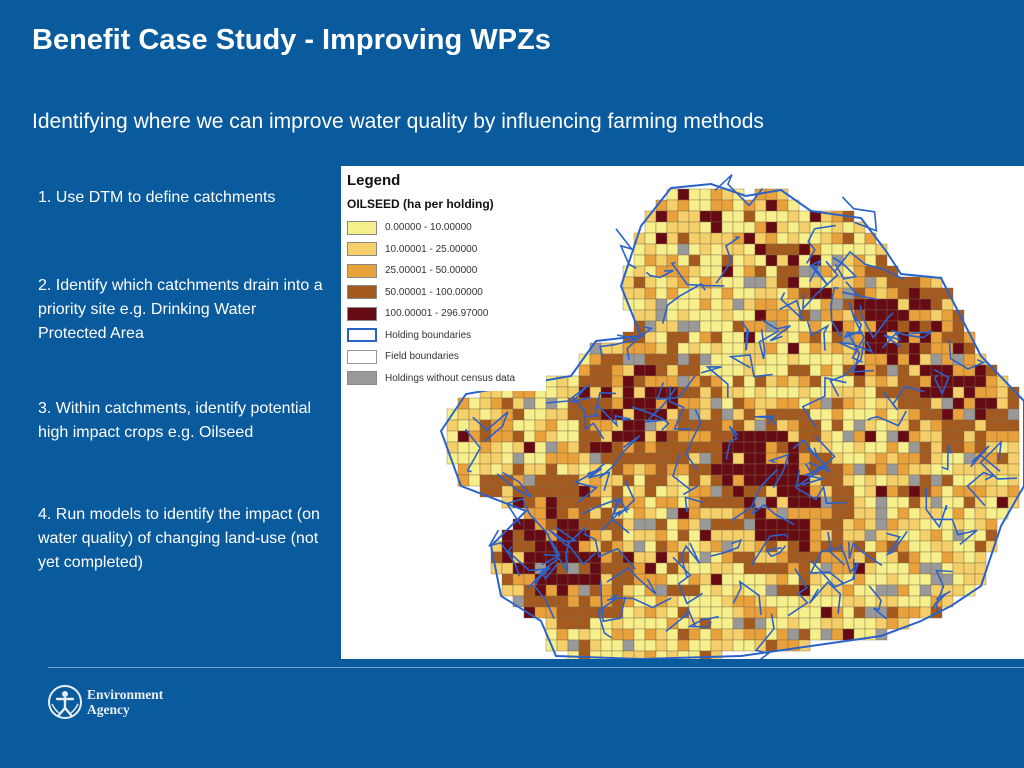 The width and height of the screenshot is (1024, 768). What do you see at coordinates (65, 702) in the screenshot?
I see `environment-agency-emblem-icon` at bounding box center [65, 702].